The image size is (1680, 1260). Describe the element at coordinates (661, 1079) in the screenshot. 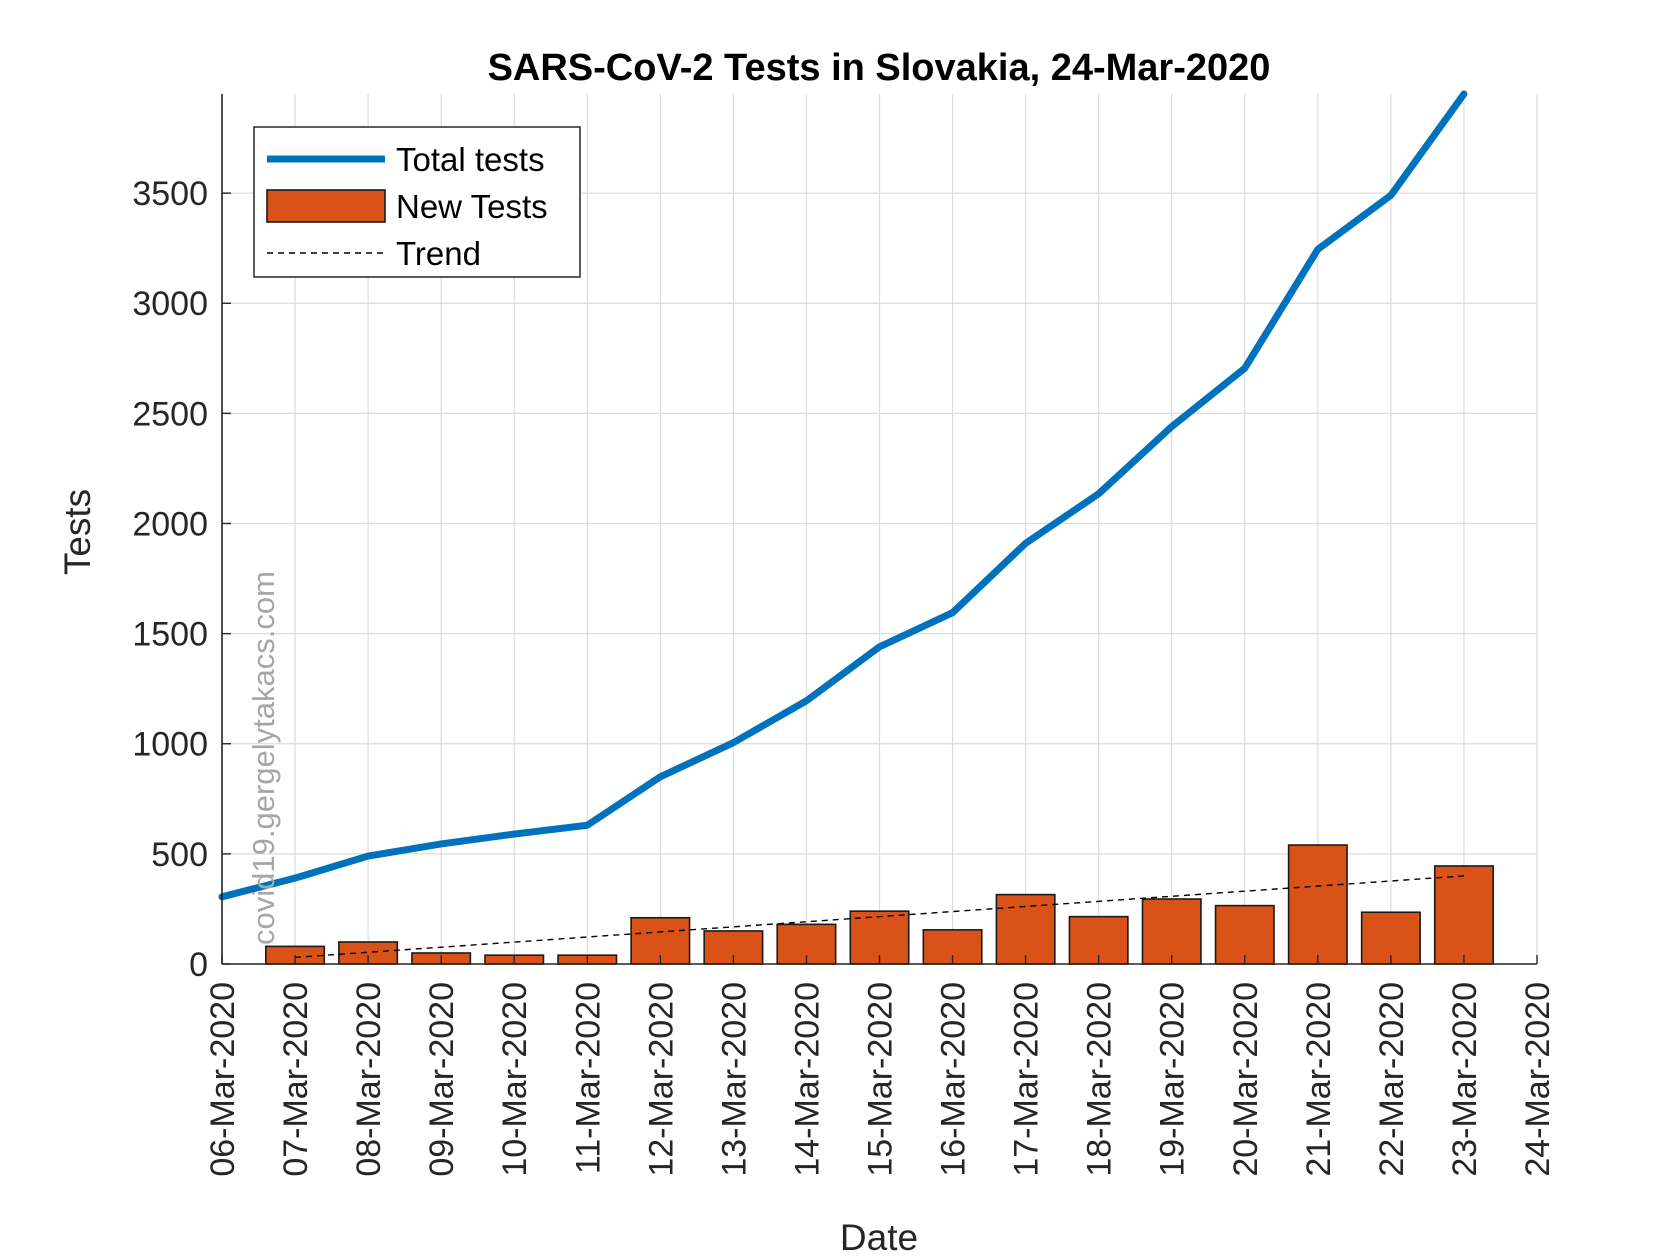

I see `x-tick-label: 12-Mar-2020` at that location.